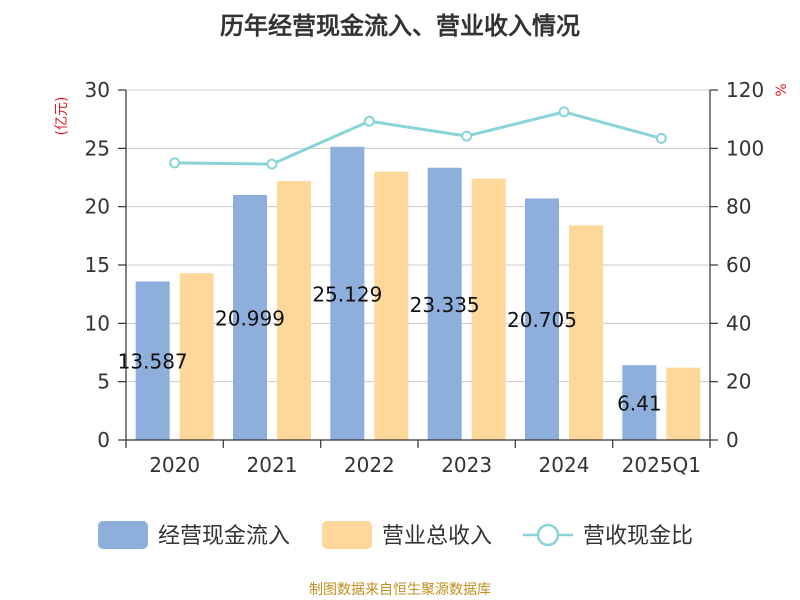 Image resolution: width=800 pixels, height=600 pixels. What do you see at coordinates (745, 90) in the screenshot?
I see `right-axis-tick-label: 120` at bounding box center [745, 90].